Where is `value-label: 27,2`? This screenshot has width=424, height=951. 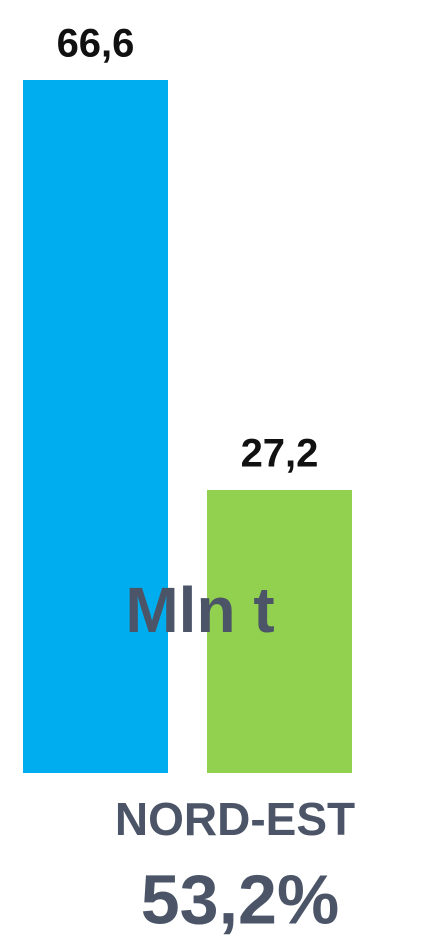 value-label: 27,2 is located at coordinates (280, 454).